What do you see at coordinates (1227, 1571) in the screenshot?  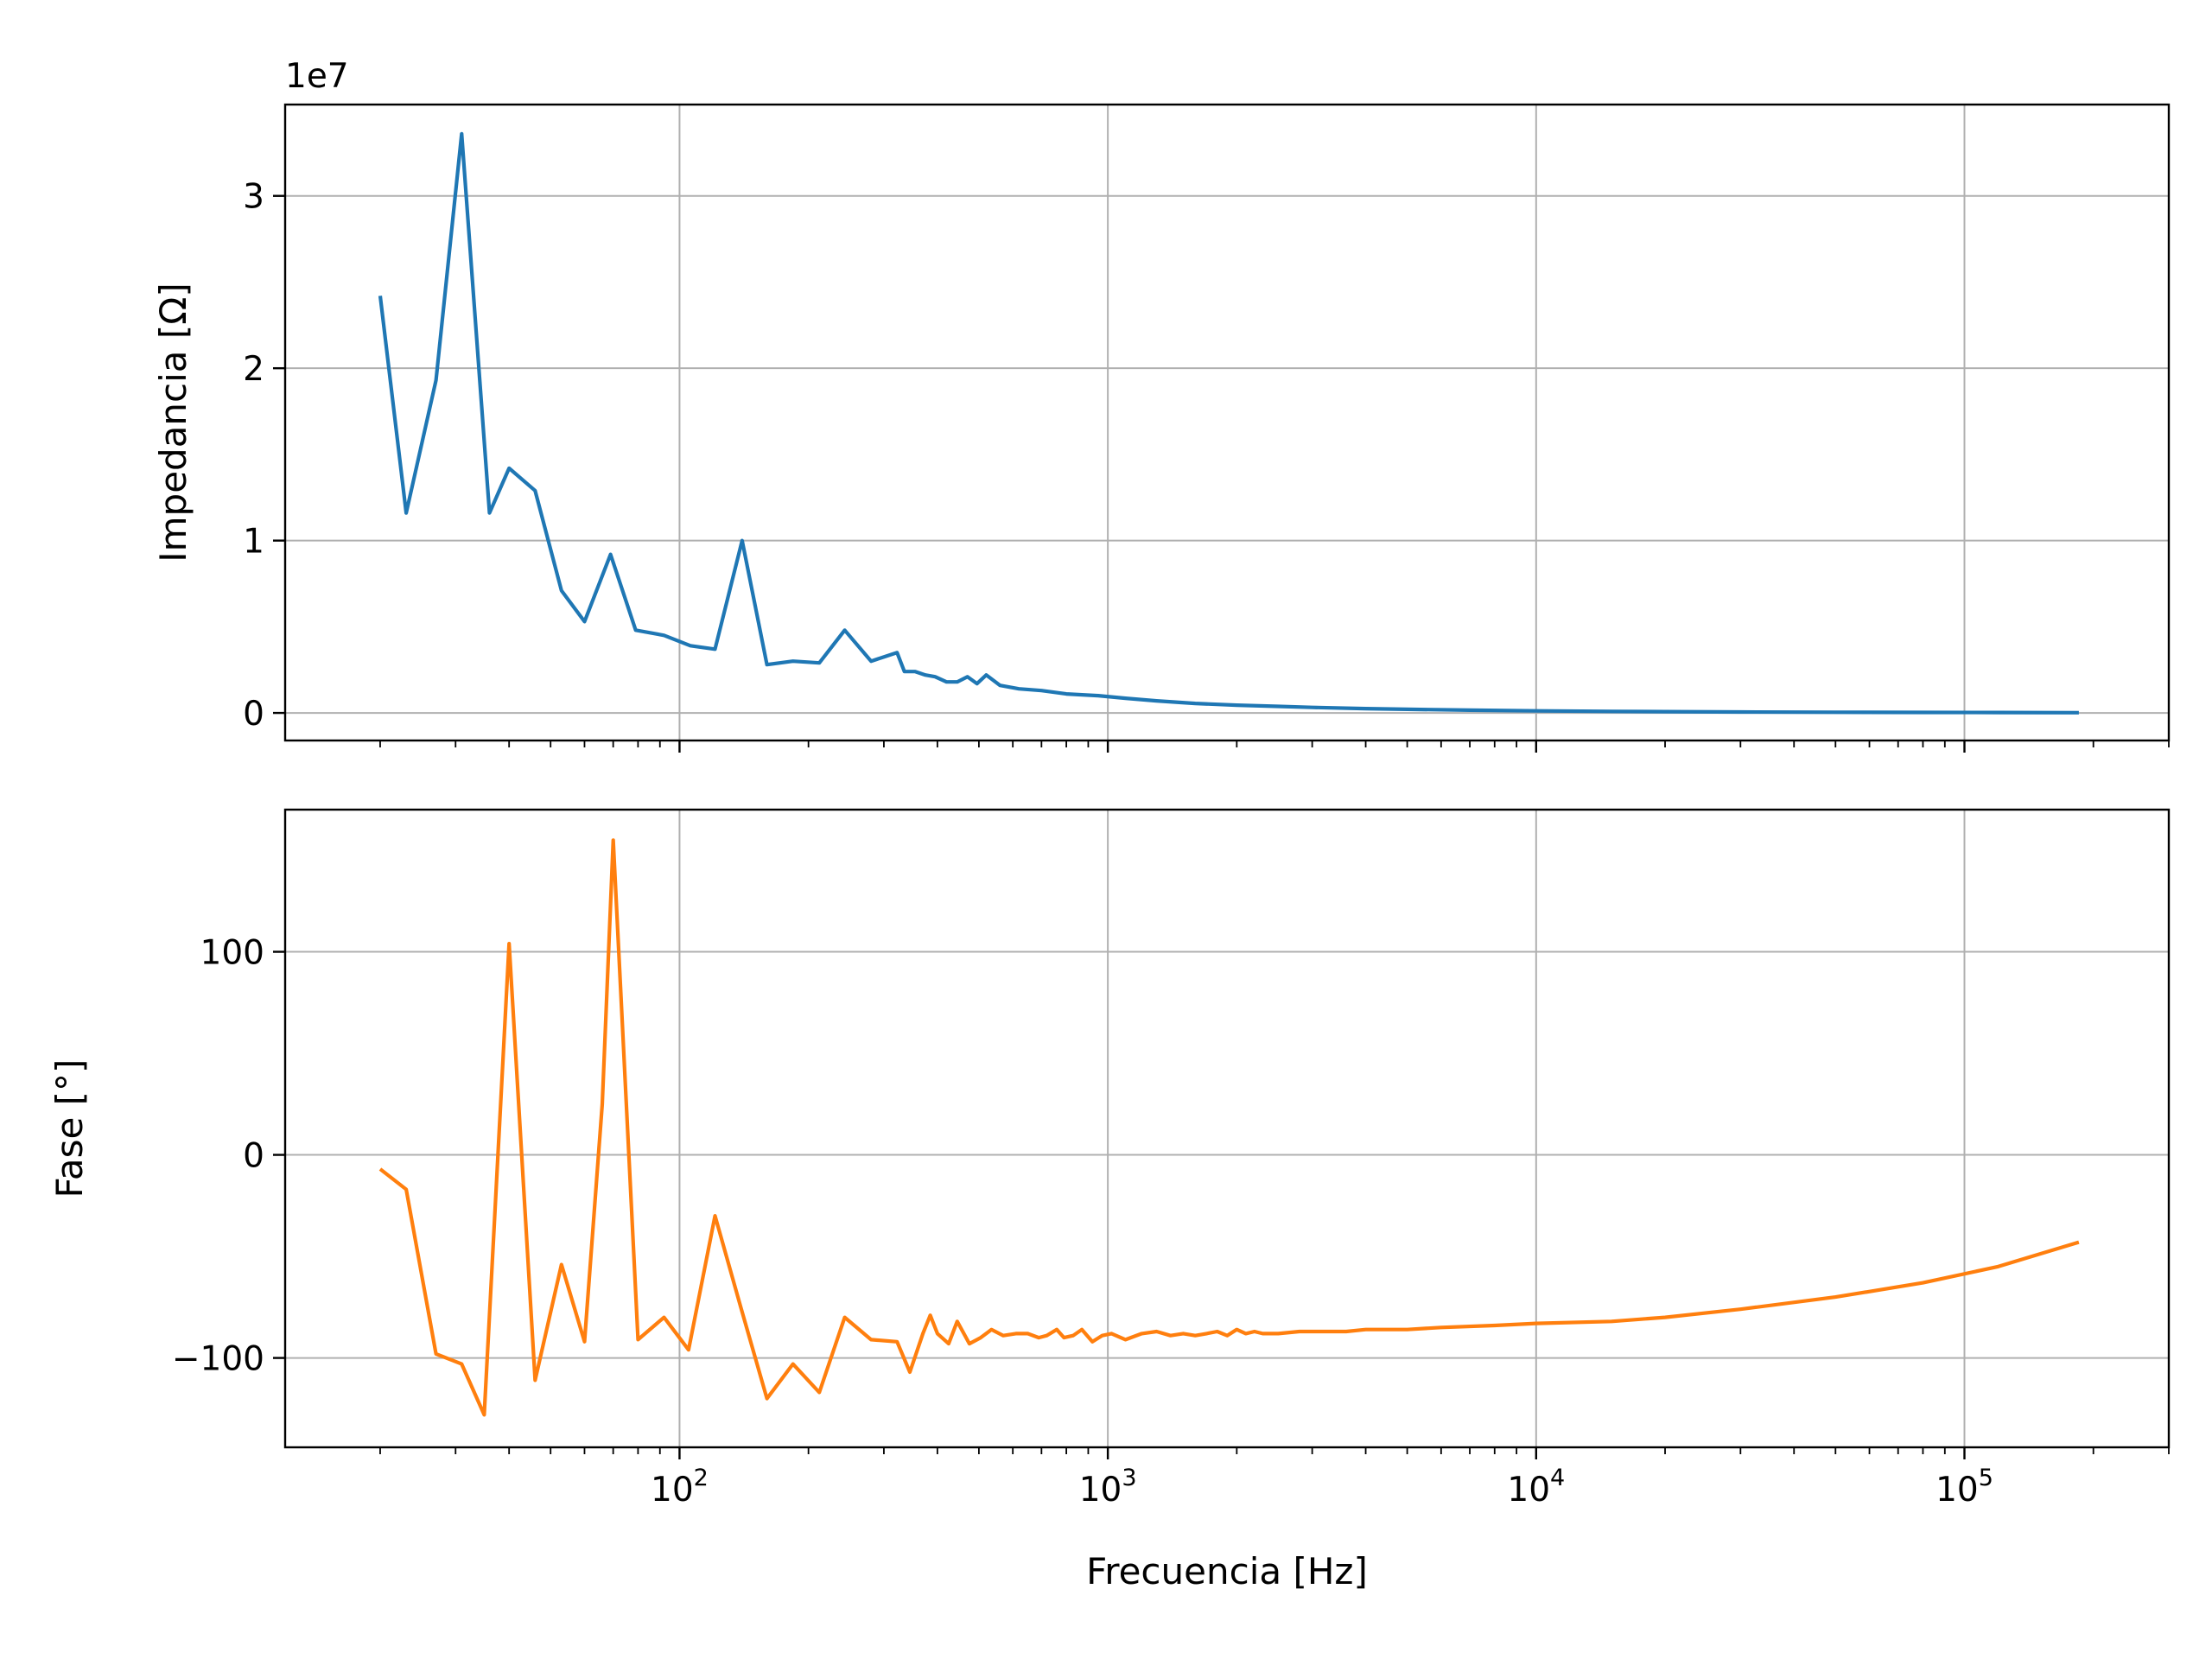 I see `frequency-xlabel: Frecuencia [Hz]` at bounding box center [1227, 1571].